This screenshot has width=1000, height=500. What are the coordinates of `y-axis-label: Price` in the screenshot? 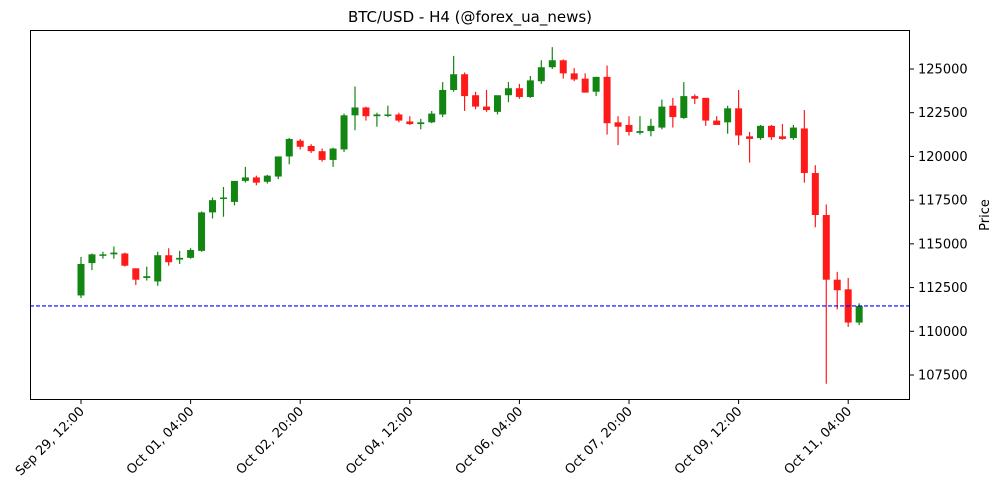 It's located at (985, 215).